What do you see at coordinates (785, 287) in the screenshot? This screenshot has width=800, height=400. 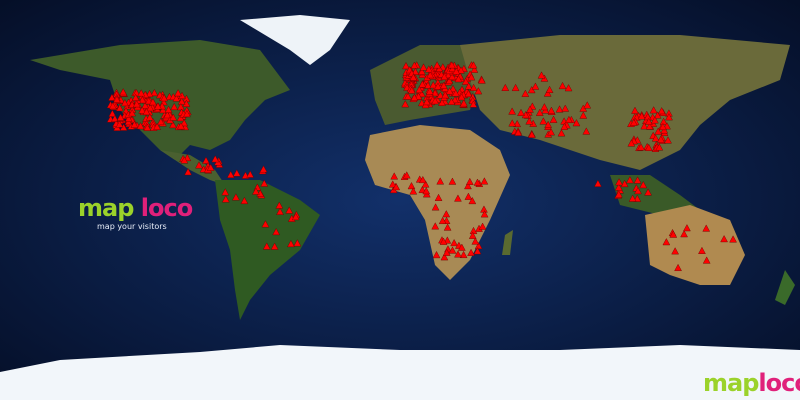 I see `new-zealand` at bounding box center [785, 287].